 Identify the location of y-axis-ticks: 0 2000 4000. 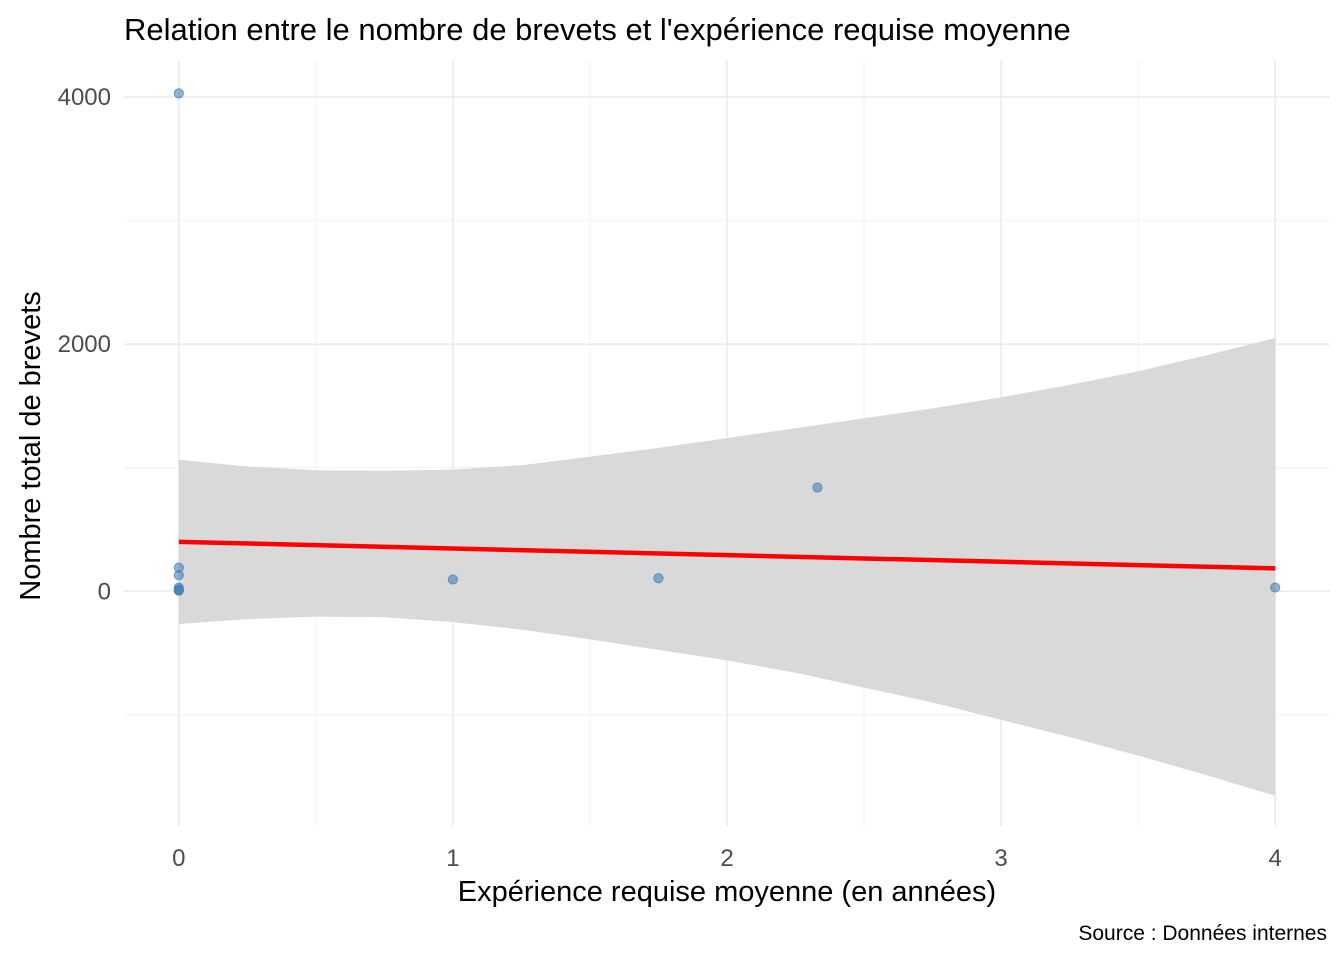
(84, 344).